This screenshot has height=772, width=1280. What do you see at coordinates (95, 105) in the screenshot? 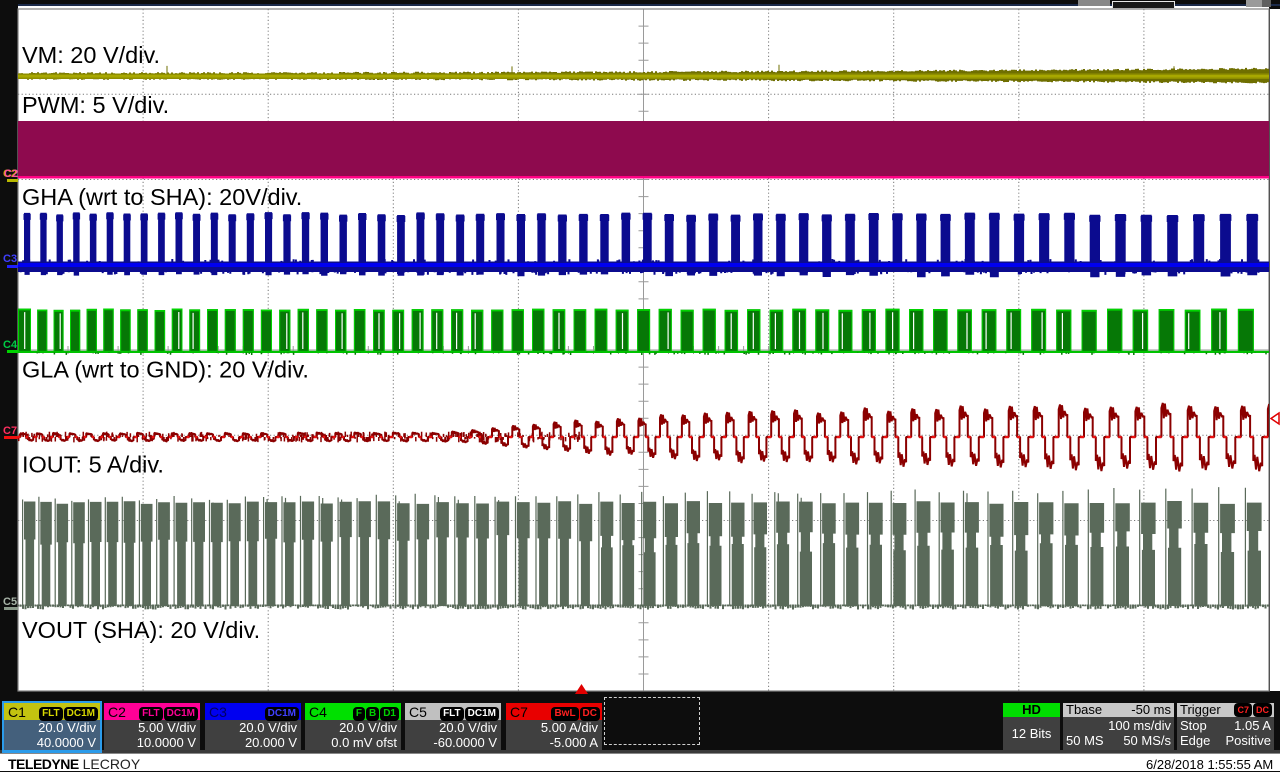
I see `svg-text: PWM: 5 V/div.` at bounding box center [95, 105].